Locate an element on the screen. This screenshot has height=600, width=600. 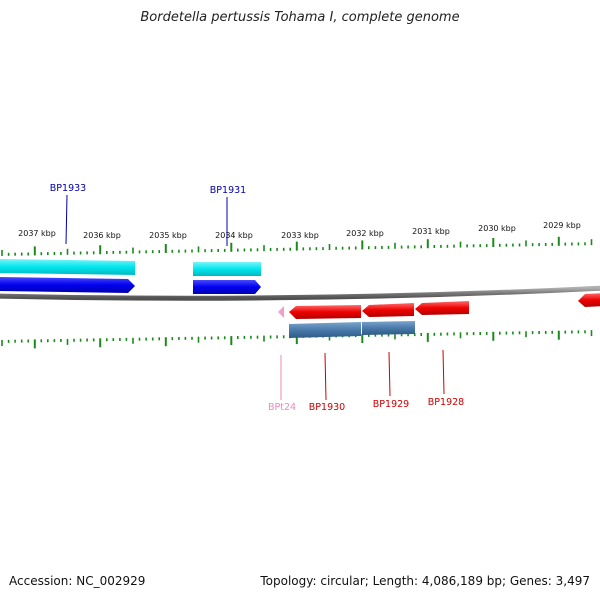
feature-bp1930 is located at coordinates (325, 330).